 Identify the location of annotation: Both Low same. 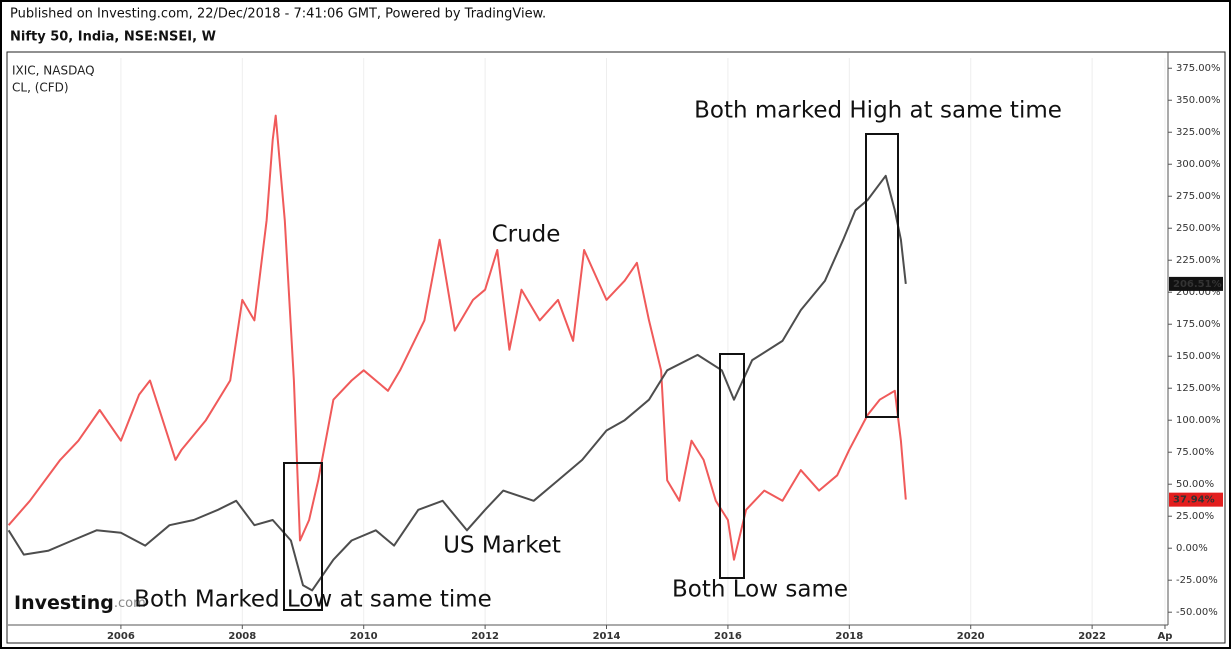
(760, 590).